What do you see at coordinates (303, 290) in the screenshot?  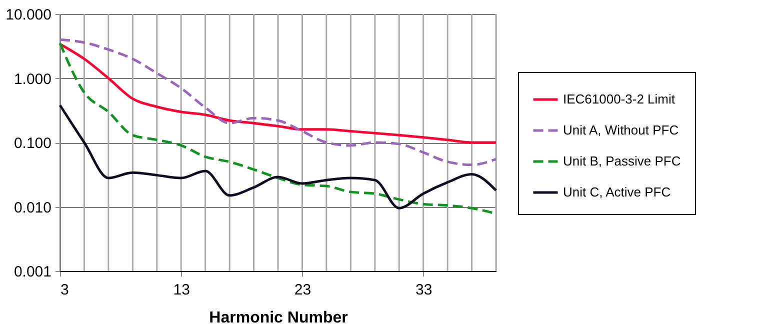 I see `x-tick-label: 23` at bounding box center [303, 290].